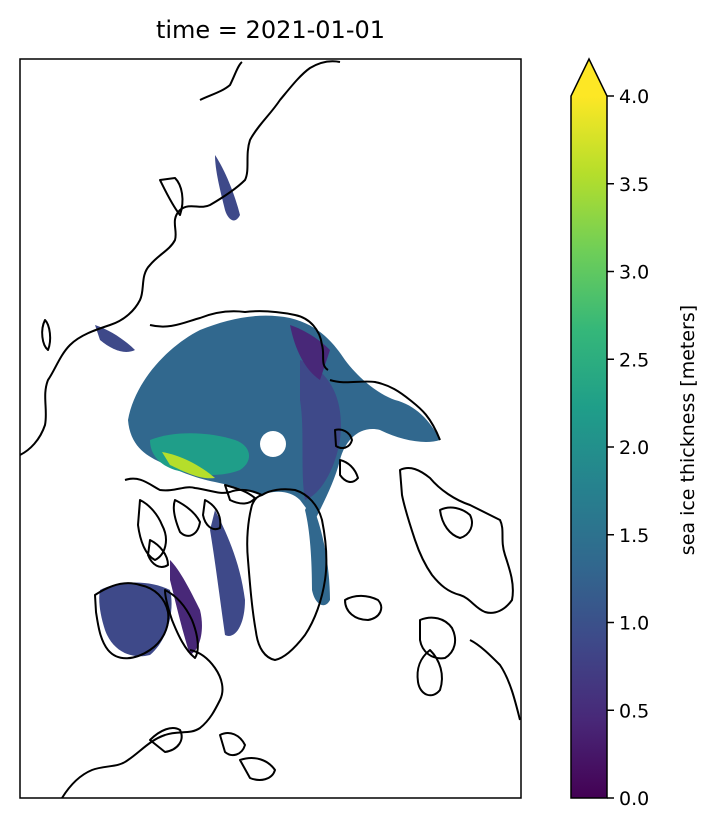 The height and width of the screenshot is (833, 720). What do you see at coordinates (634, 448) in the screenshot?
I see `colorbar-tick-label: 2.0` at bounding box center [634, 448].